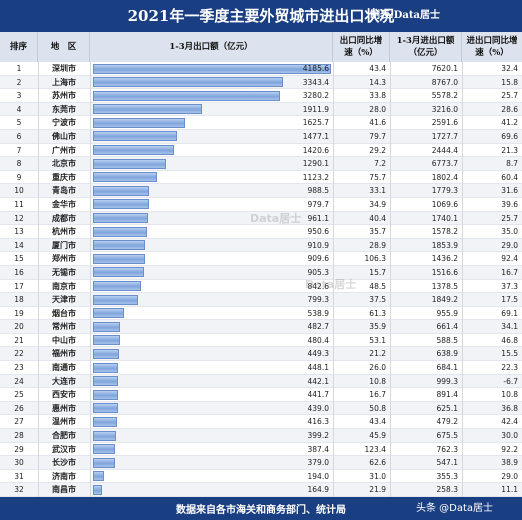 Image resolution: width=522 pixels, height=520 pixels. Describe the element at coordinates (361, 47) in the screenshot. I see `header-export-growth: 出口同比增速（%）` at that location.